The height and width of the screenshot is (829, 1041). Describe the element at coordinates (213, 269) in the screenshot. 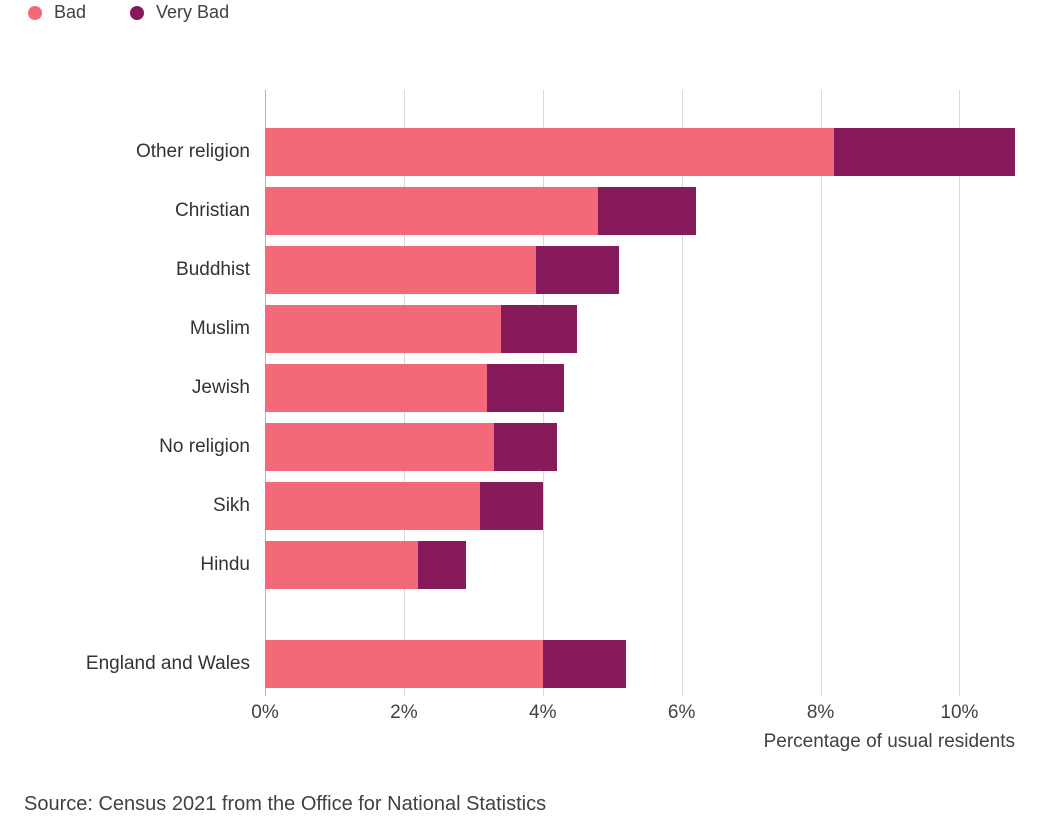

I see `category-label: Buddhist` at that location.